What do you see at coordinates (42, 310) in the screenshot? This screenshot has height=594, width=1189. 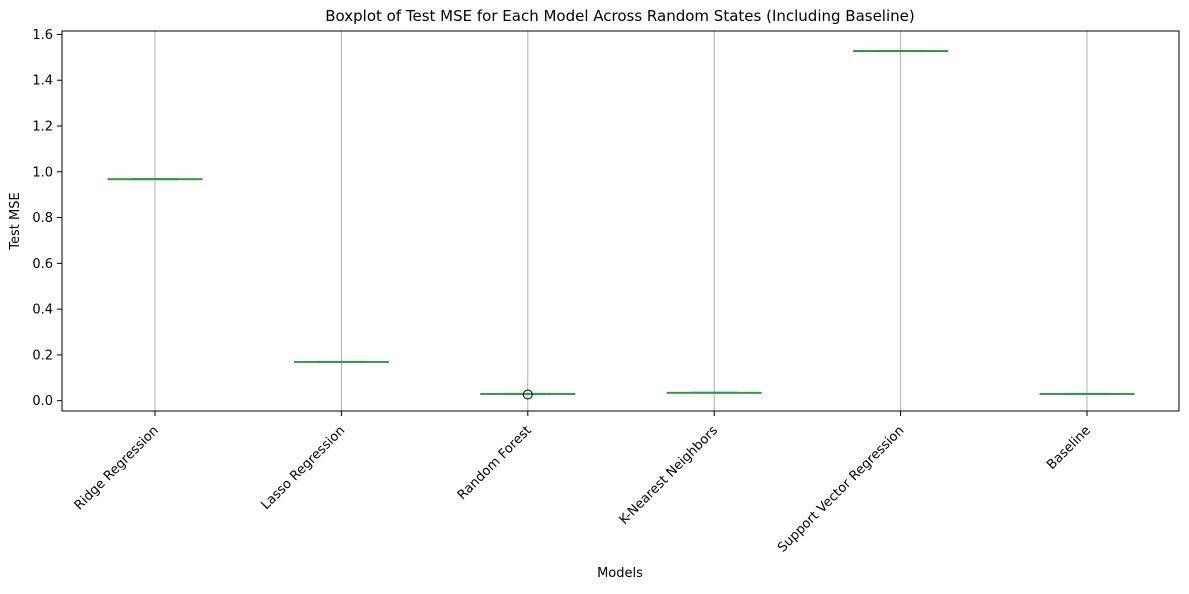 I see `y-tick-label: 0.4` at bounding box center [42, 310].